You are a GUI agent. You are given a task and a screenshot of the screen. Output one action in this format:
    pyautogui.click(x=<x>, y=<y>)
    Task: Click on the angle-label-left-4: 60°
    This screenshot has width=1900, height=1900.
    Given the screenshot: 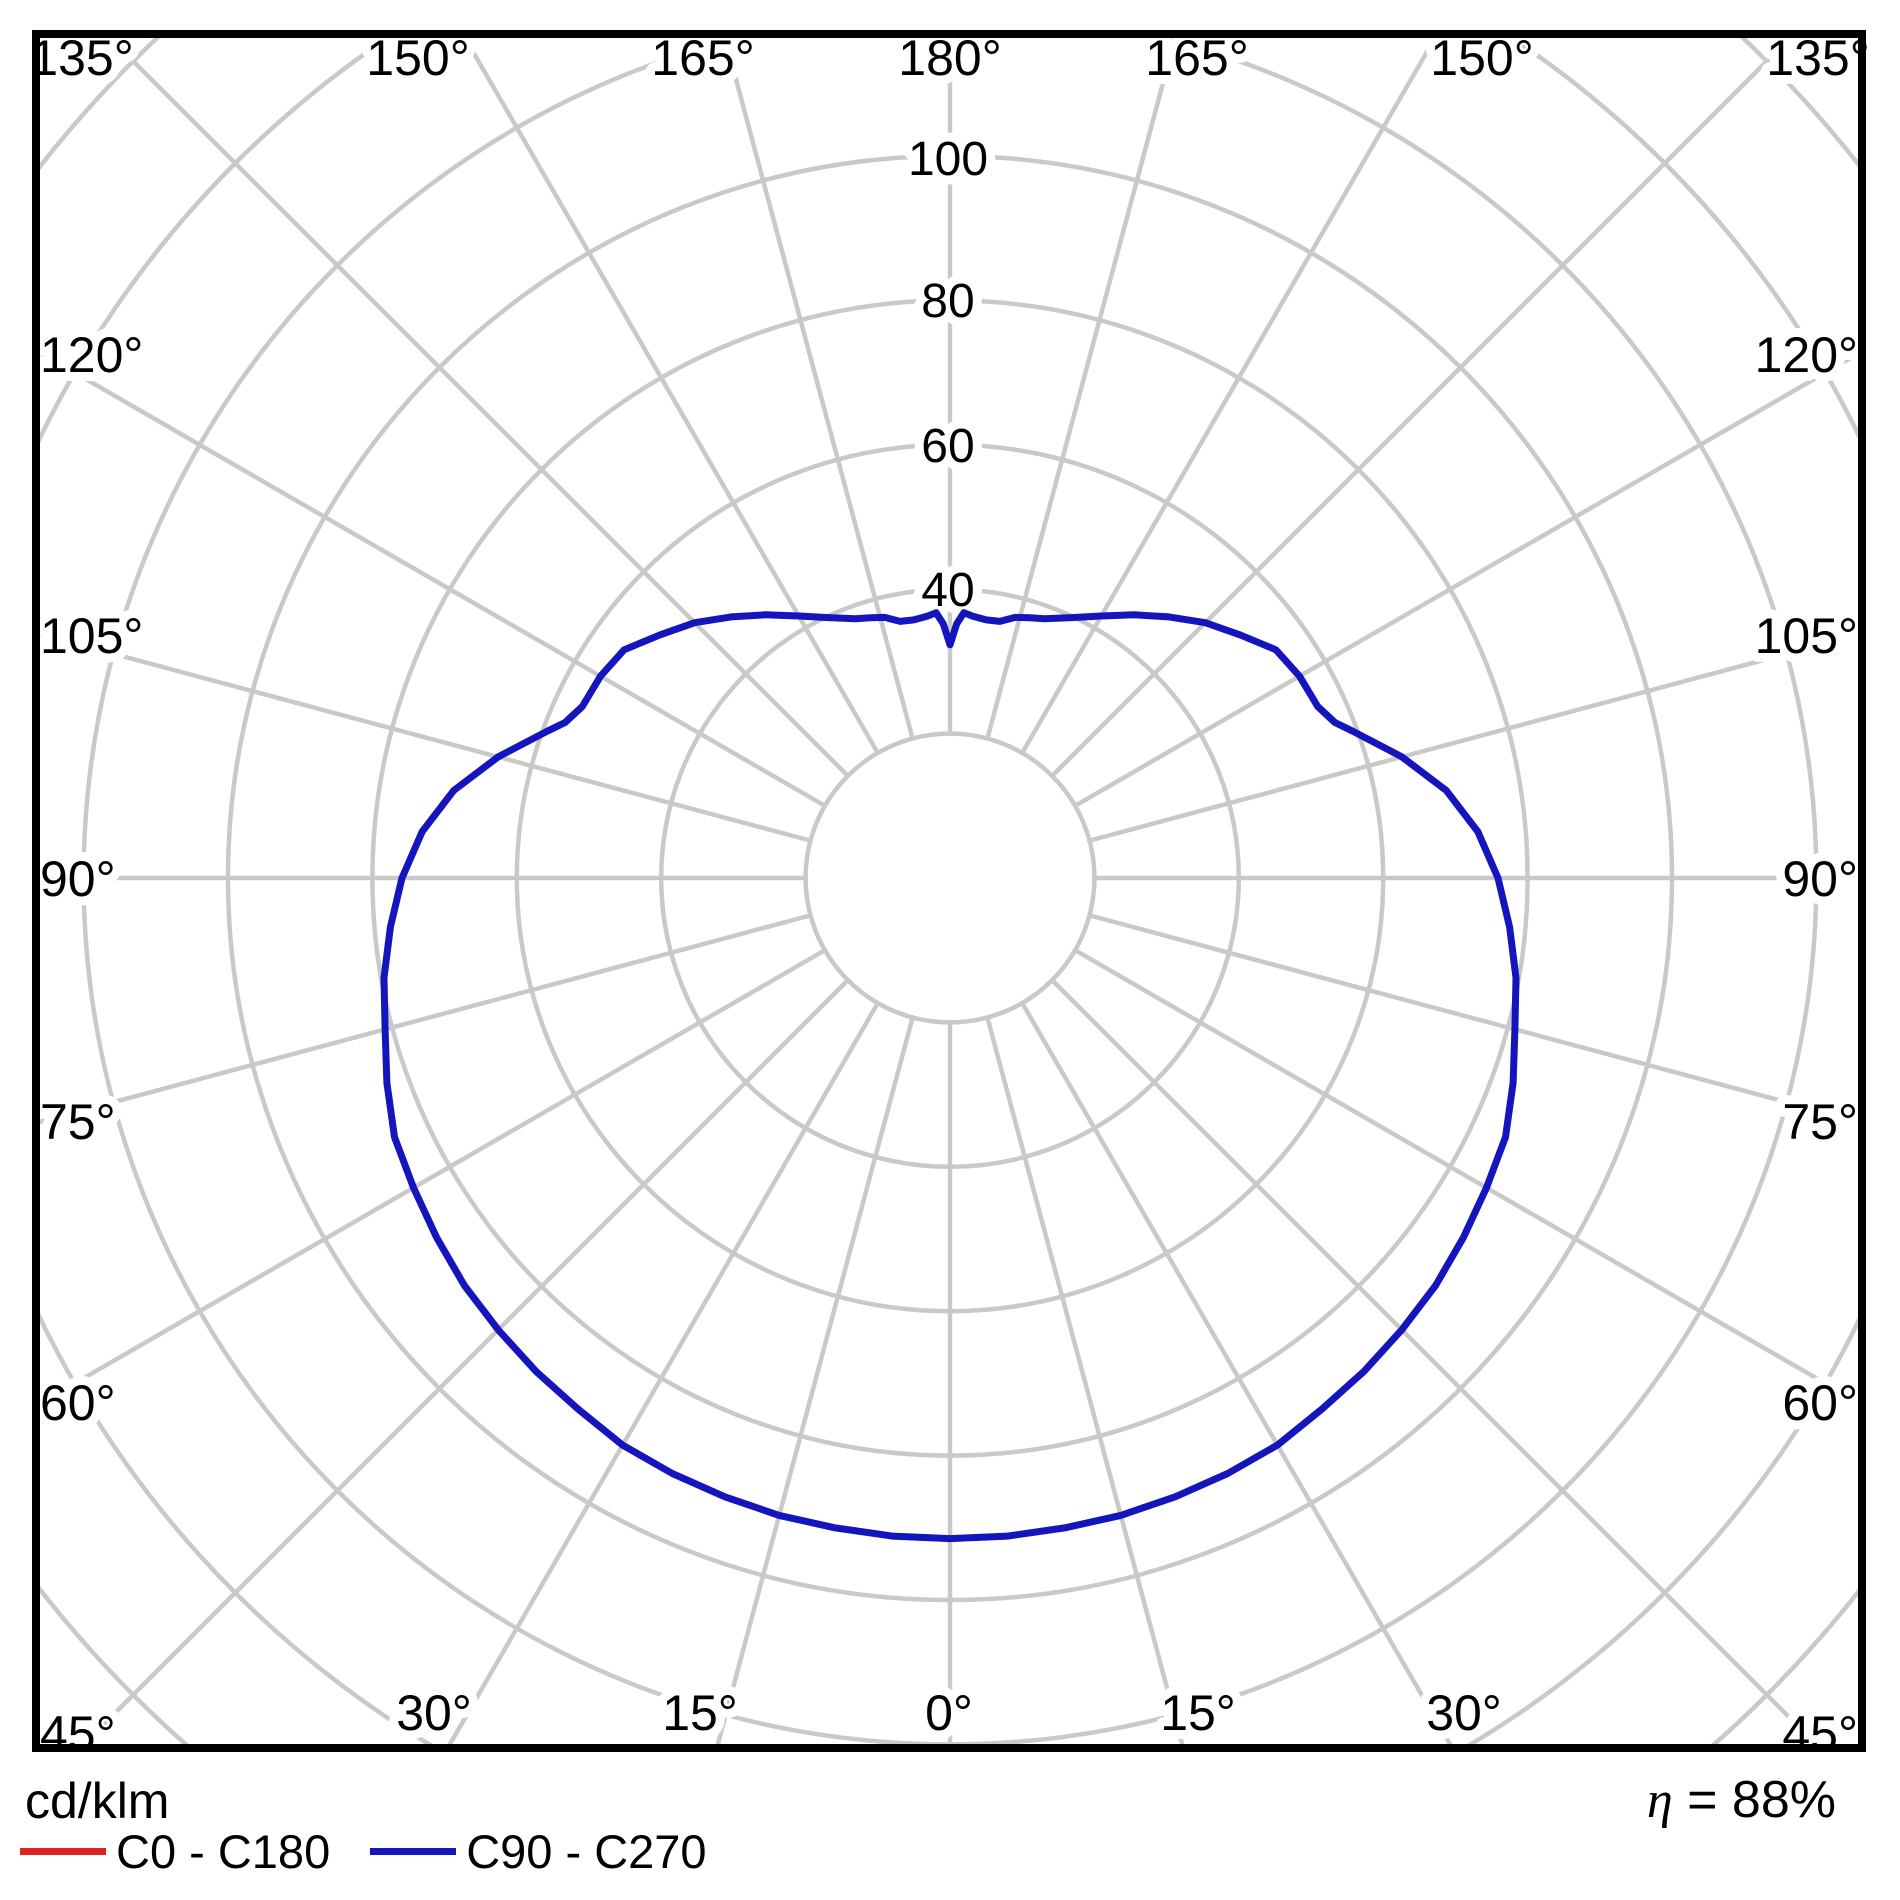 What is the action you would take?
    pyautogui.click(x=78, y=1403)
    